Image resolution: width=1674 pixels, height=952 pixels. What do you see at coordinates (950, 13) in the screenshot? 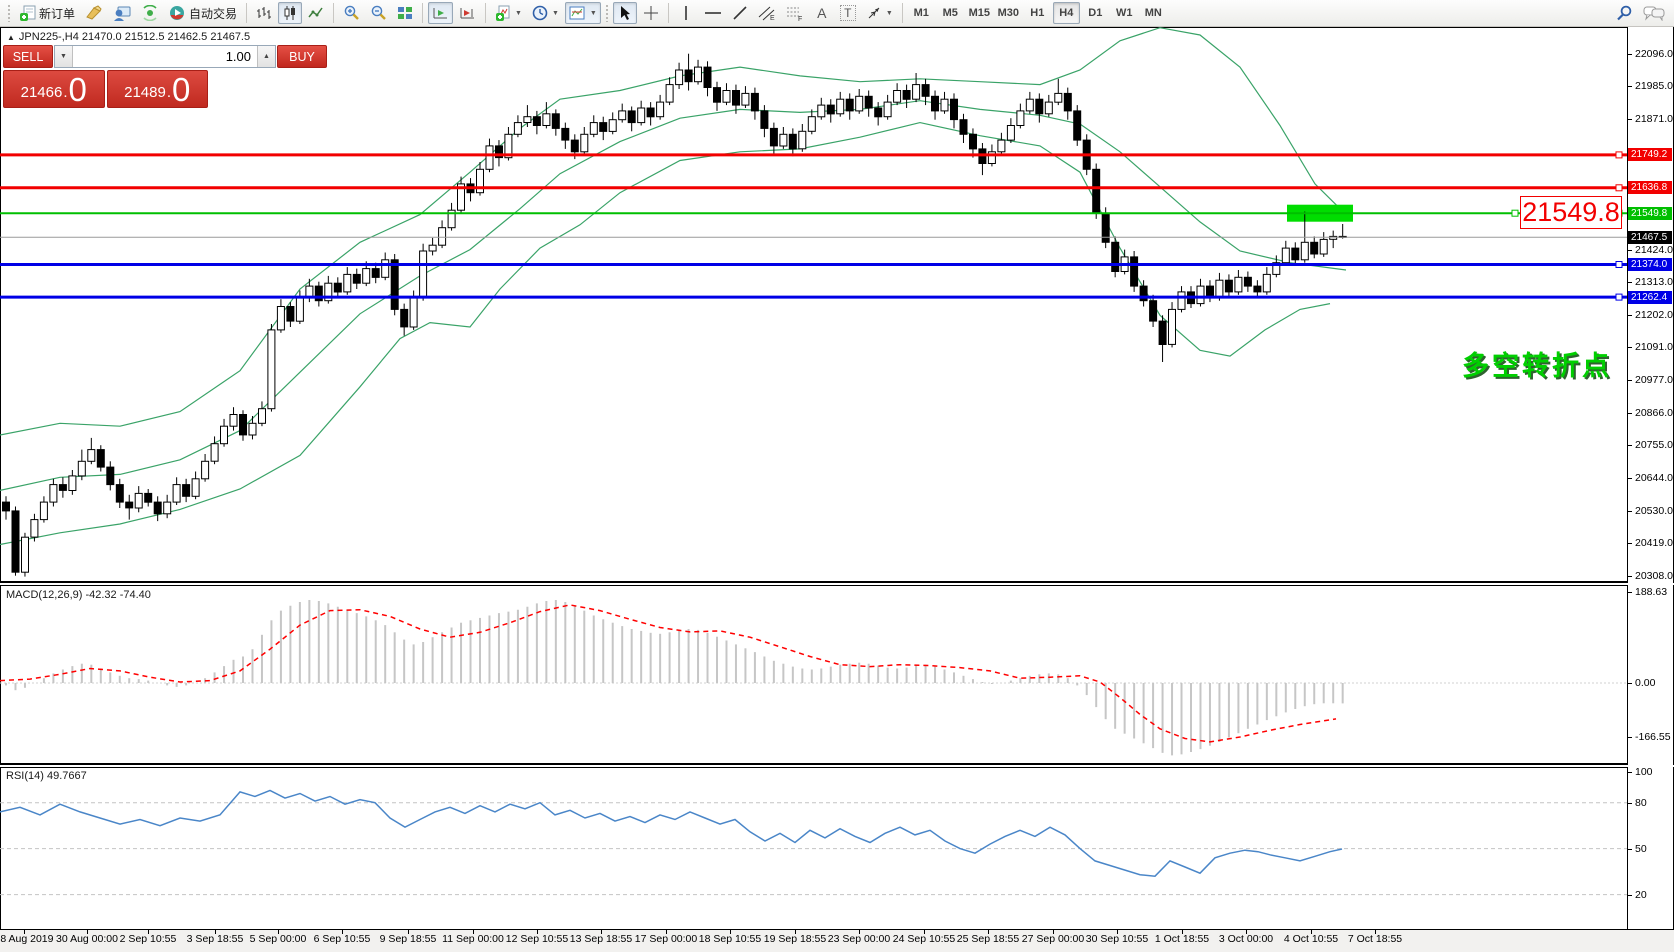
I see `timeframe-button-m5: M5` at bounding box center [950, 13].